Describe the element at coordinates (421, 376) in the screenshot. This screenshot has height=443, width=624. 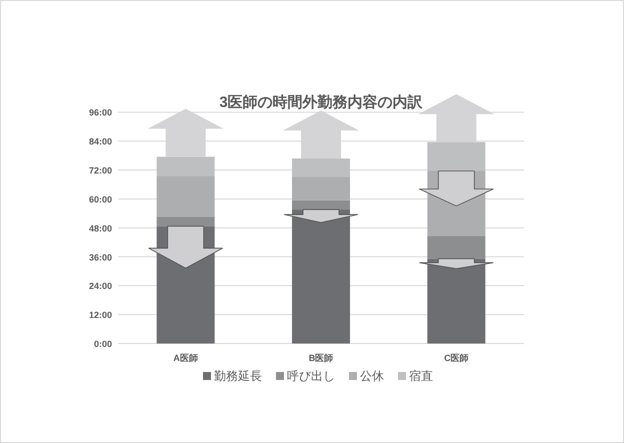
I see `legend-label: 宿直` at that location.